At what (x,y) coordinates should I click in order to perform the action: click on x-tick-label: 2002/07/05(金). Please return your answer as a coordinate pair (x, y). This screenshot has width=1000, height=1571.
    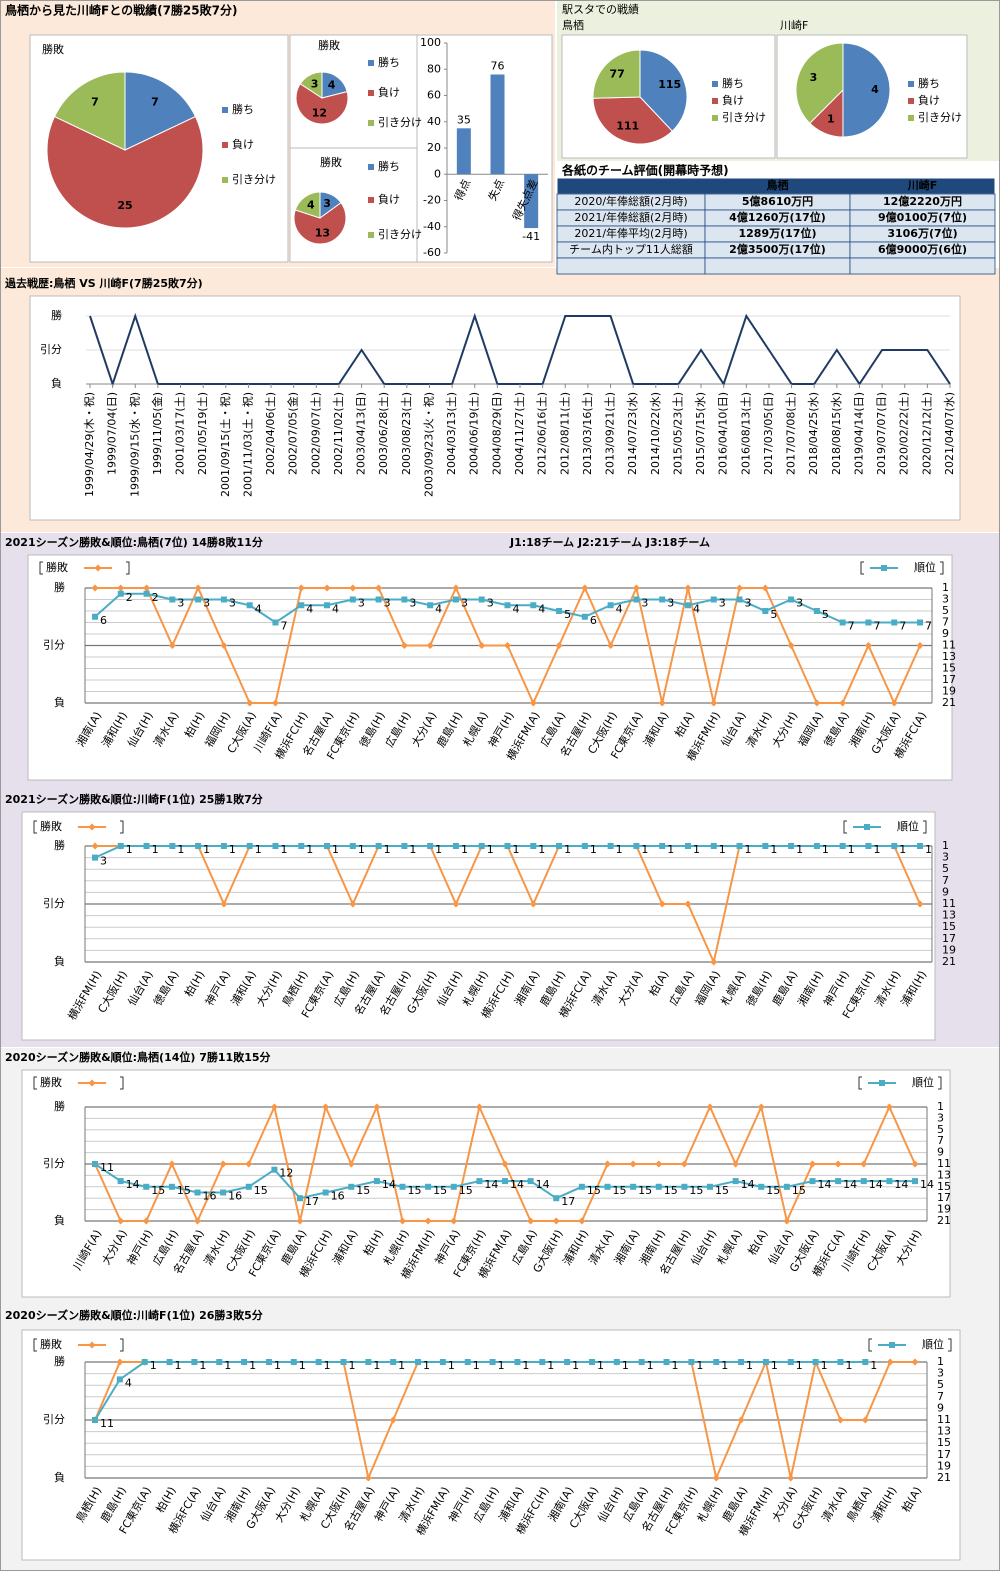
    Looking at the image, I should click on (293, 433).